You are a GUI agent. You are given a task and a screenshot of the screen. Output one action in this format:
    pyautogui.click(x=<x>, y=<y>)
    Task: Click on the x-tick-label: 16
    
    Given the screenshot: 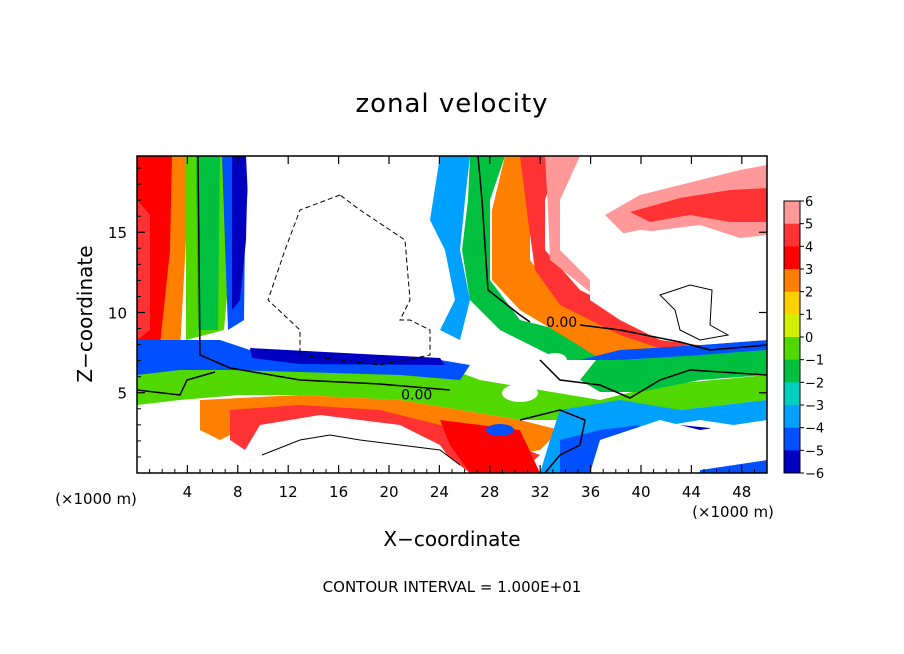 What is the action you would take?
    pyautogui.click(x=338, y=492)
    